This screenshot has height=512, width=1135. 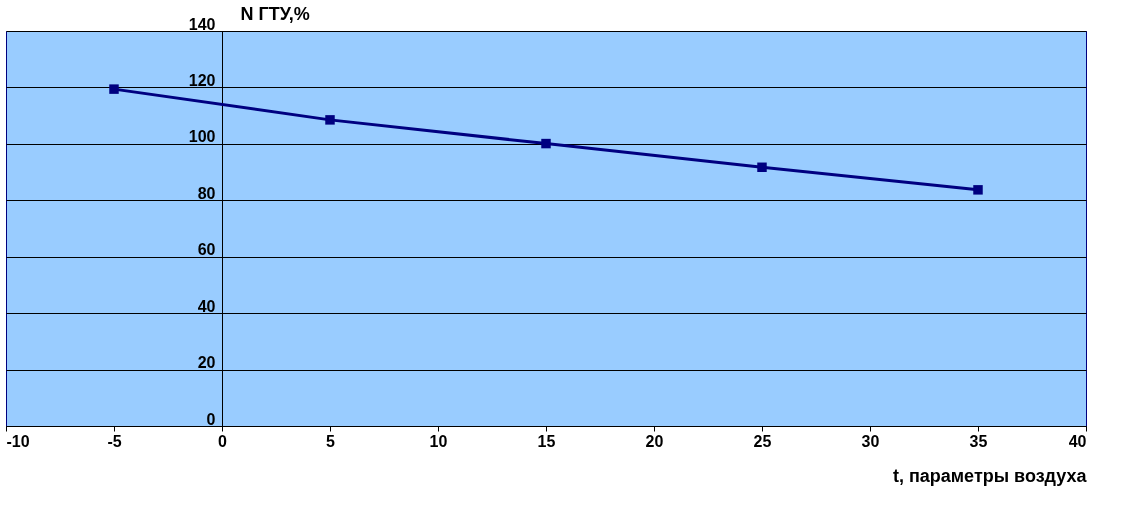 I want to click on y-tick-label: 120, so click(x=202, y=80).